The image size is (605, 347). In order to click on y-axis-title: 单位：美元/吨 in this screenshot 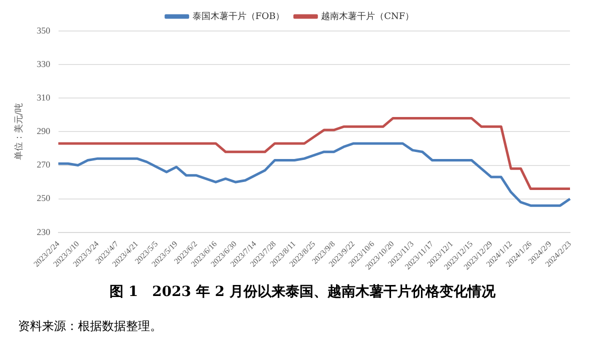, I will do `click(19, 131)`.